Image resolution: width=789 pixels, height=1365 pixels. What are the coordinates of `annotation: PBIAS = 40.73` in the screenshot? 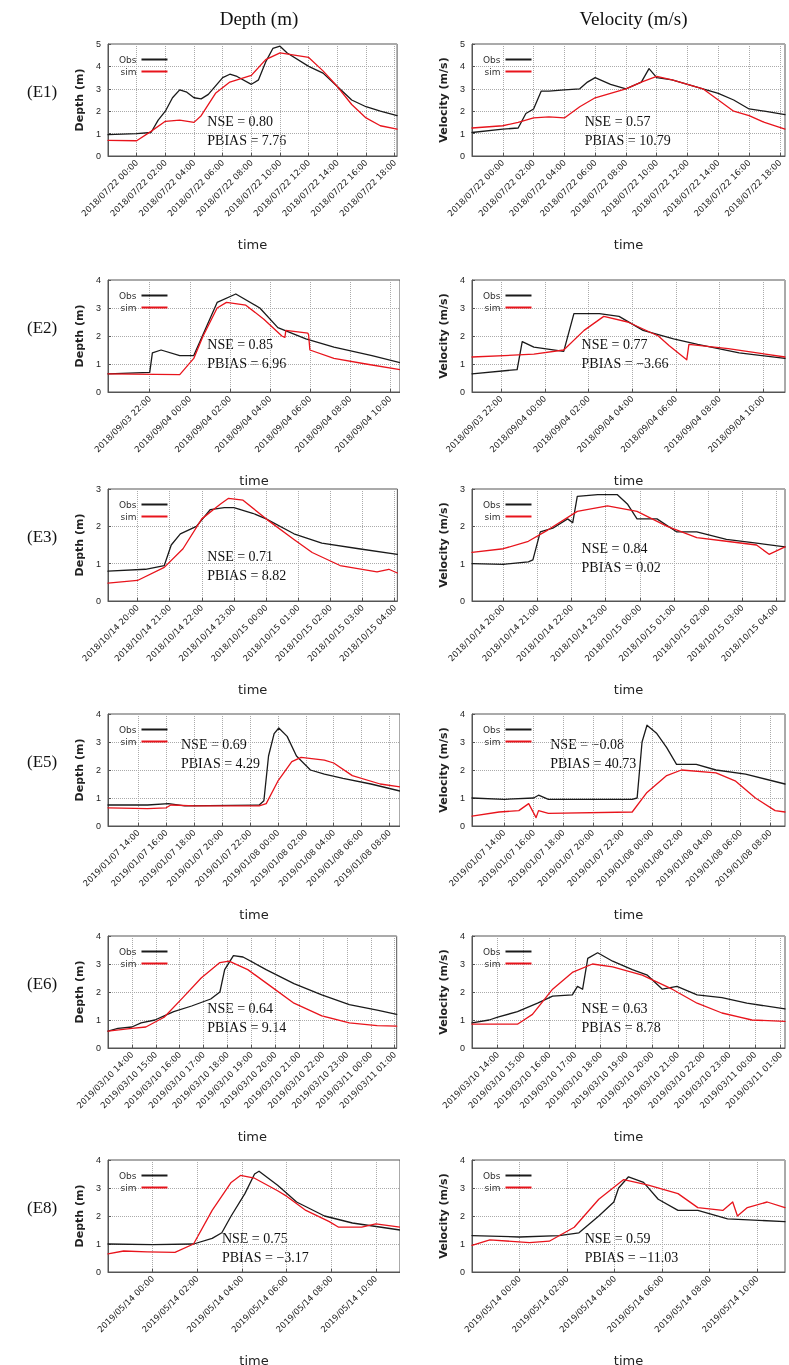 It's located at (593, 764).